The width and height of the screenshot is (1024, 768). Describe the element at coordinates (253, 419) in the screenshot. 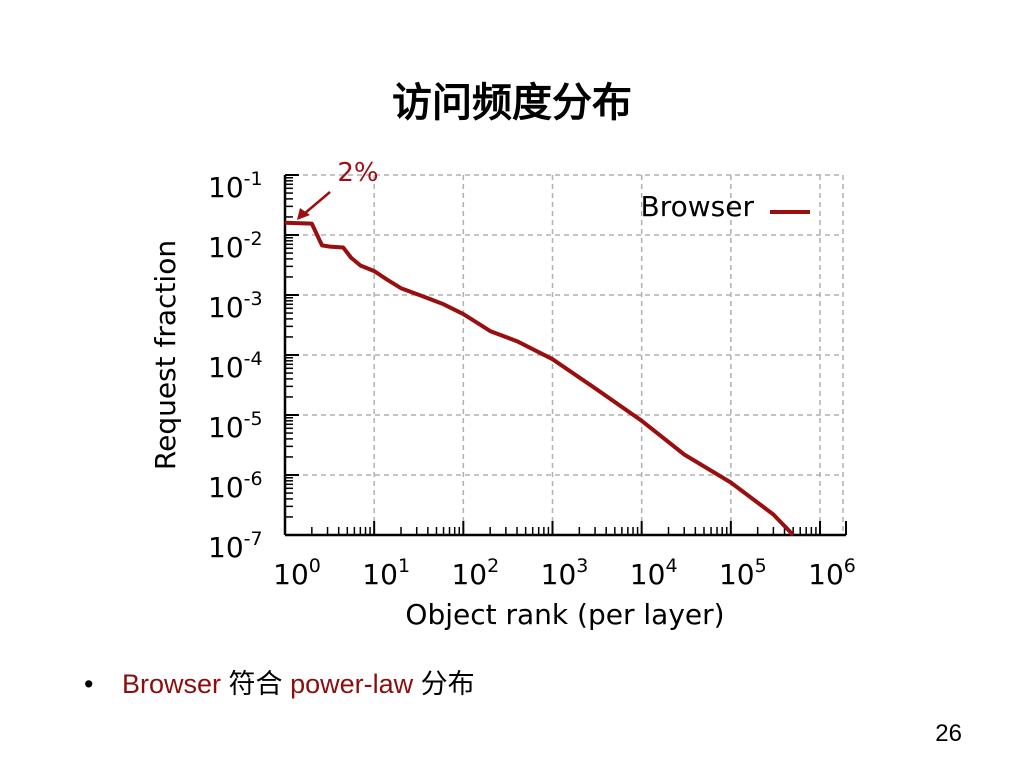

I see `y-tick-exponent: -5` at that location.